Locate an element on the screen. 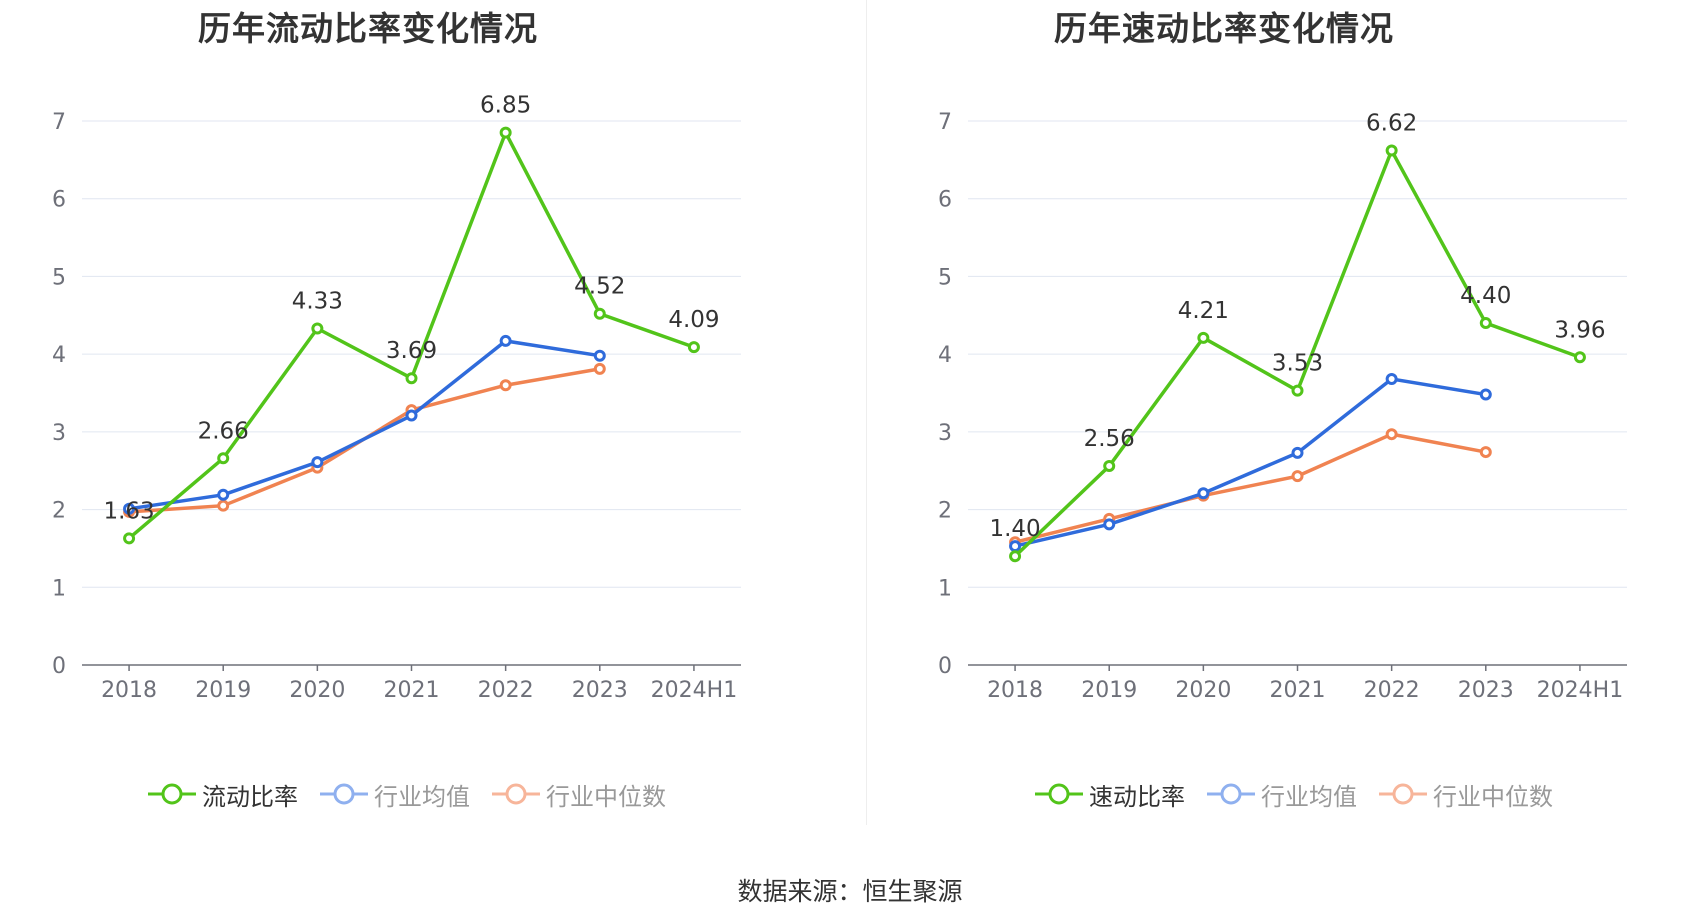  chart-legend: 速动比率 行业均值 行业中位数 is located at coordinates (1305, 794).